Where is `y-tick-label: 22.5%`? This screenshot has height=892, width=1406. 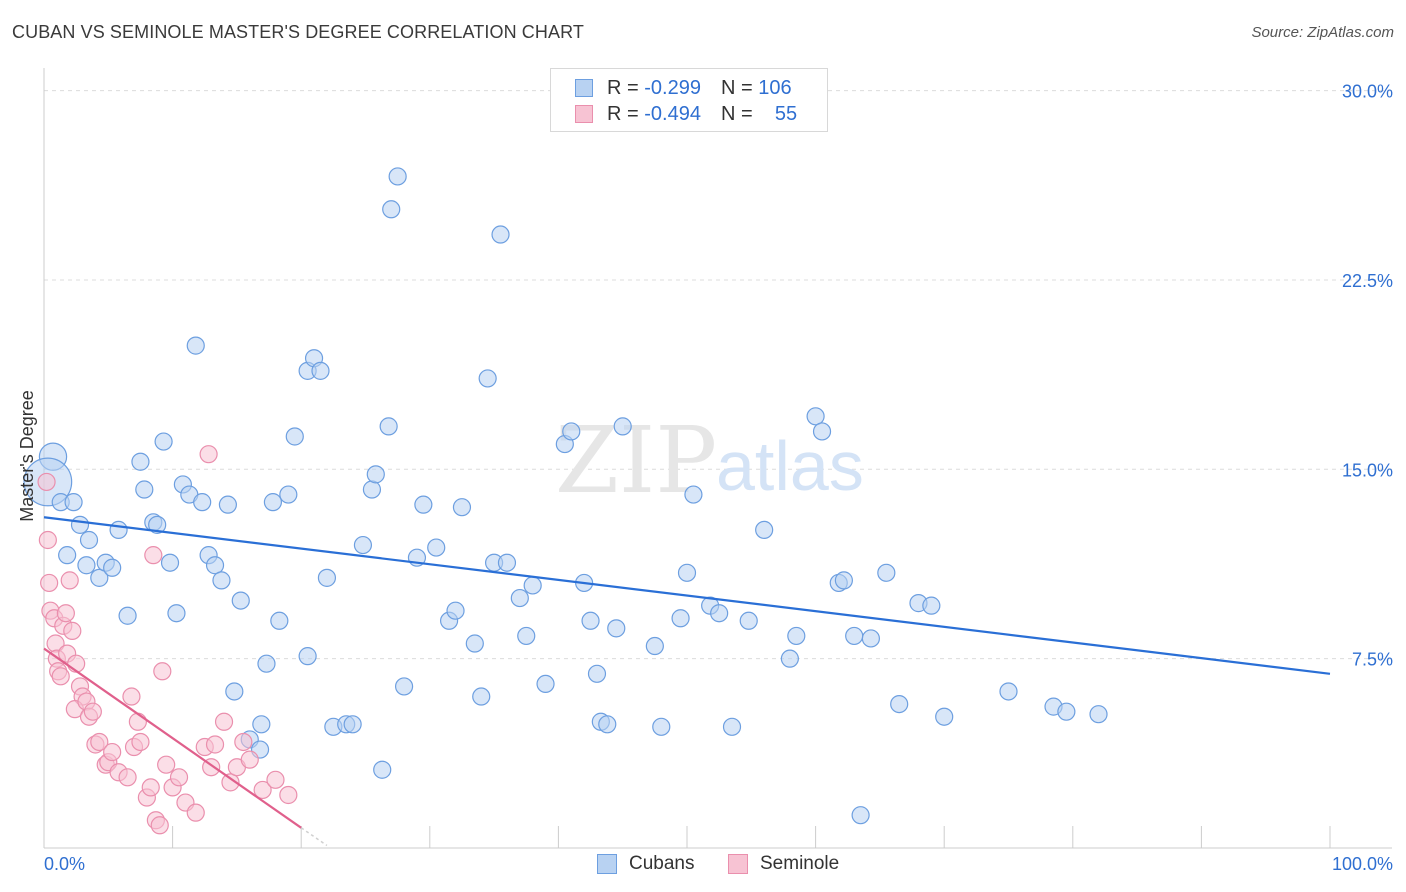 y-tick-label: 22.5% is located at coordinates (1367, 281).